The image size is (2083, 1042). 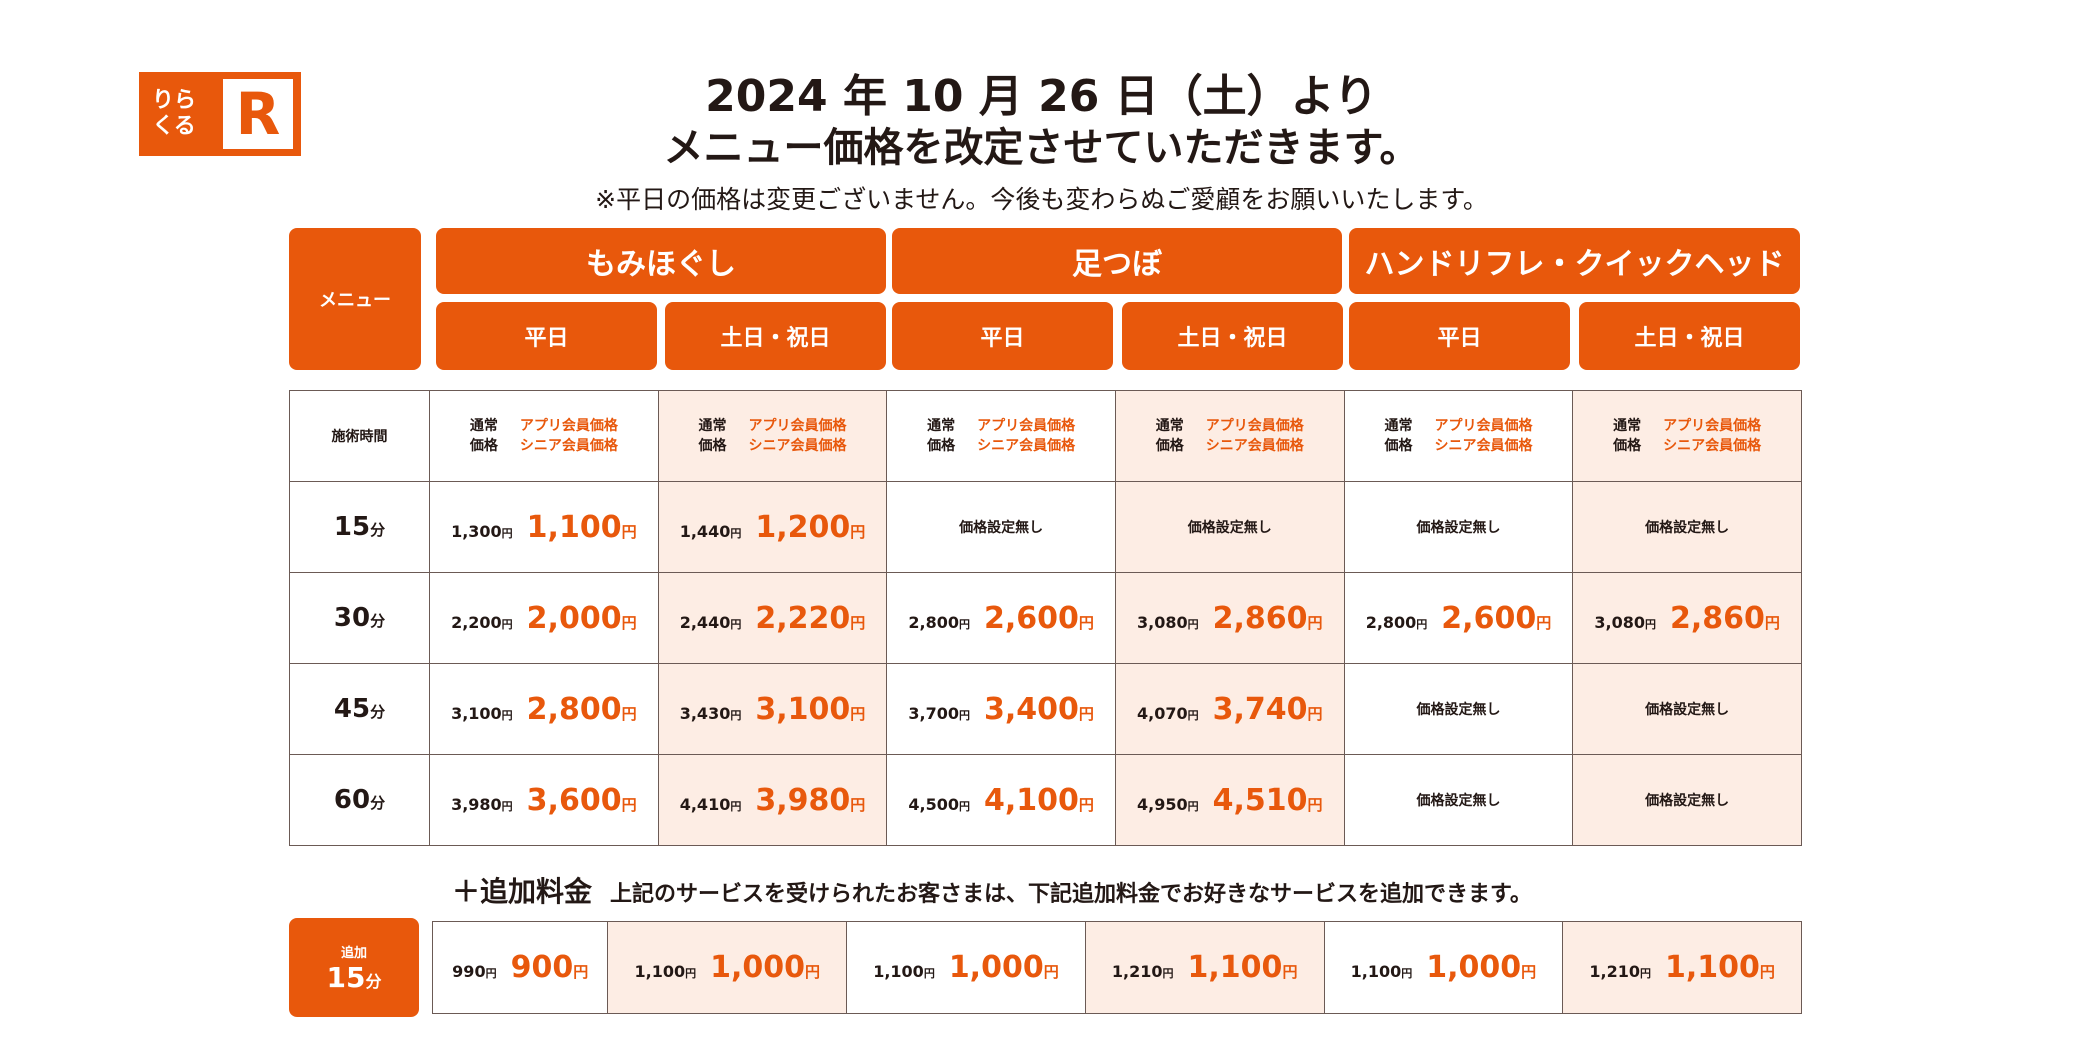 What do you see at coordinates (482, 713) in the screenshot?
I see `regular-price: 3,100円` at bounding box center [482, 713].